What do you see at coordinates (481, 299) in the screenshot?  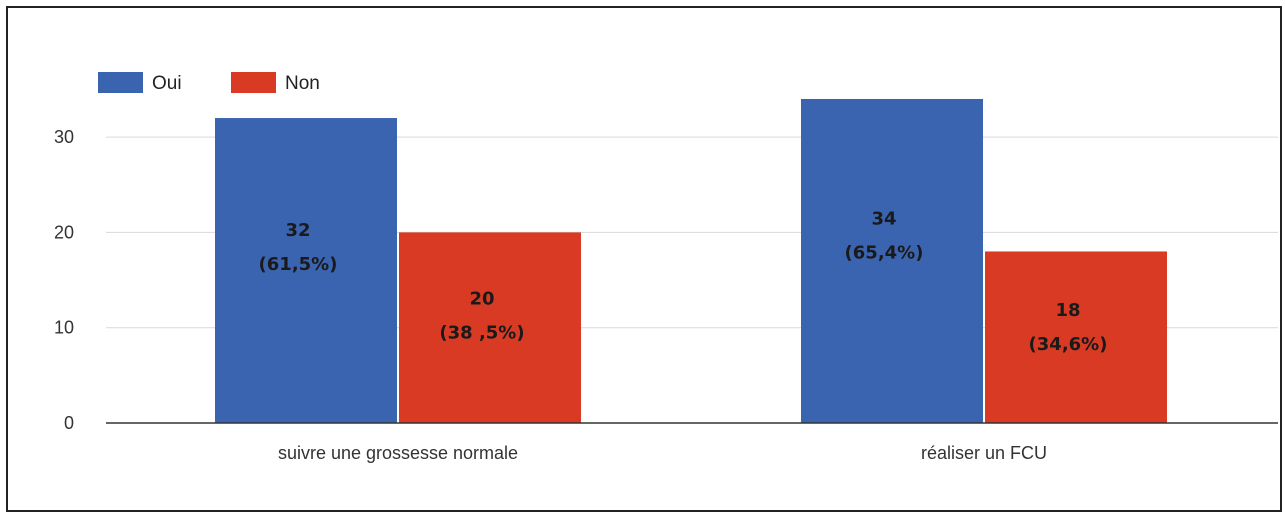 I see `data-label-value: 20` at bounding box center [481, 299].